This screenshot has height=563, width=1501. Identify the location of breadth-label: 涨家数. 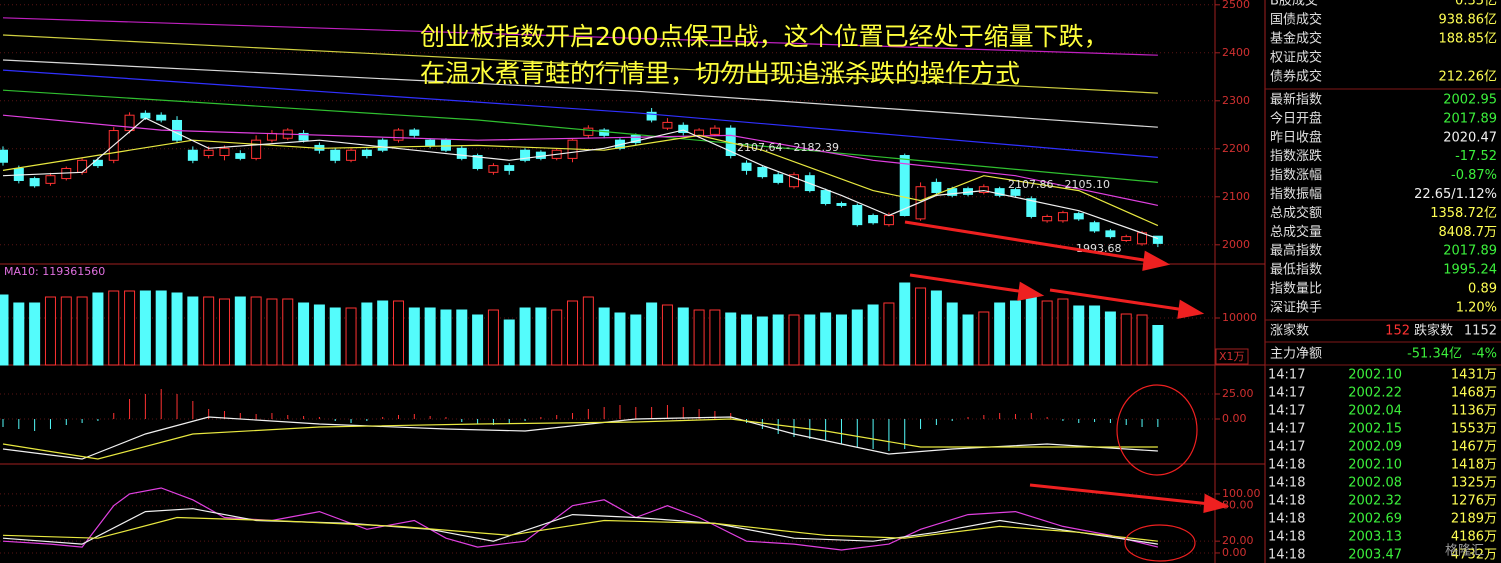
(1289, 331).